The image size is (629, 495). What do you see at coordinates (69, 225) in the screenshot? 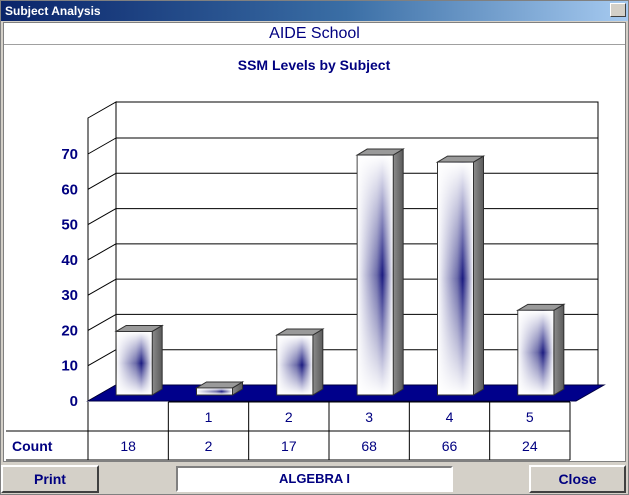
I see `y-tick-label: 50` at bounding box center [69, 225].